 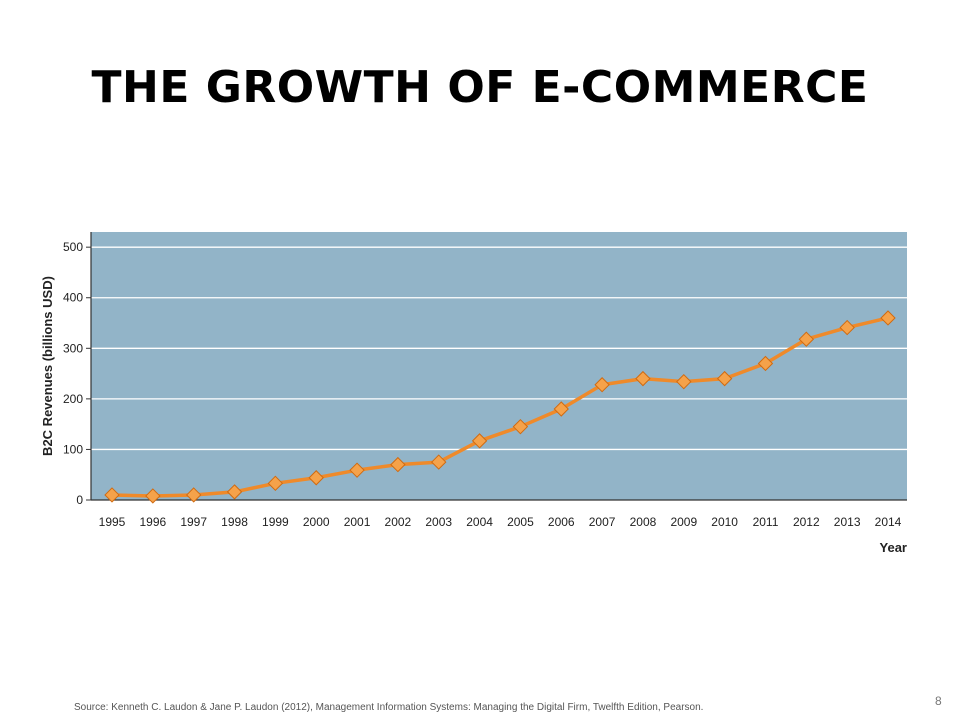 I want to click on page-number: 8, so click(x=938, y=701).